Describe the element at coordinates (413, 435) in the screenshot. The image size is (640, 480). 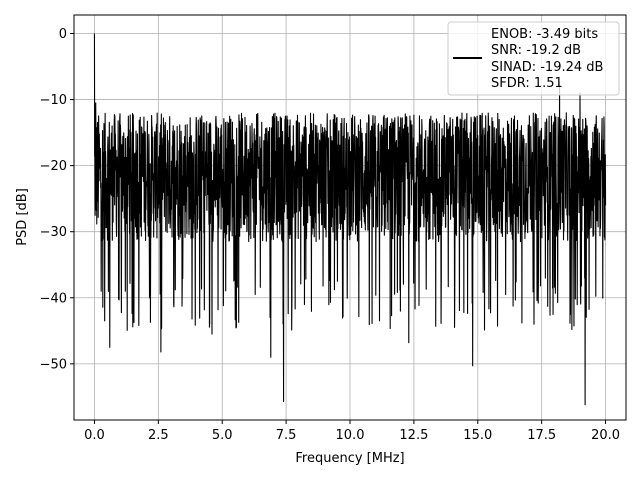
I see `x-tick-label: 12.5` at that location.